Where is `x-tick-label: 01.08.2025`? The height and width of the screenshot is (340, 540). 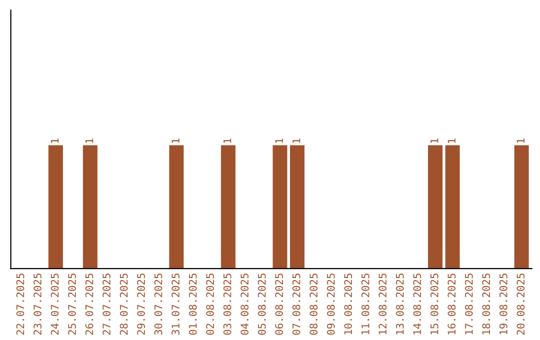
x-tick-label: 01.08.2025 is located at coordinates (192, 304).